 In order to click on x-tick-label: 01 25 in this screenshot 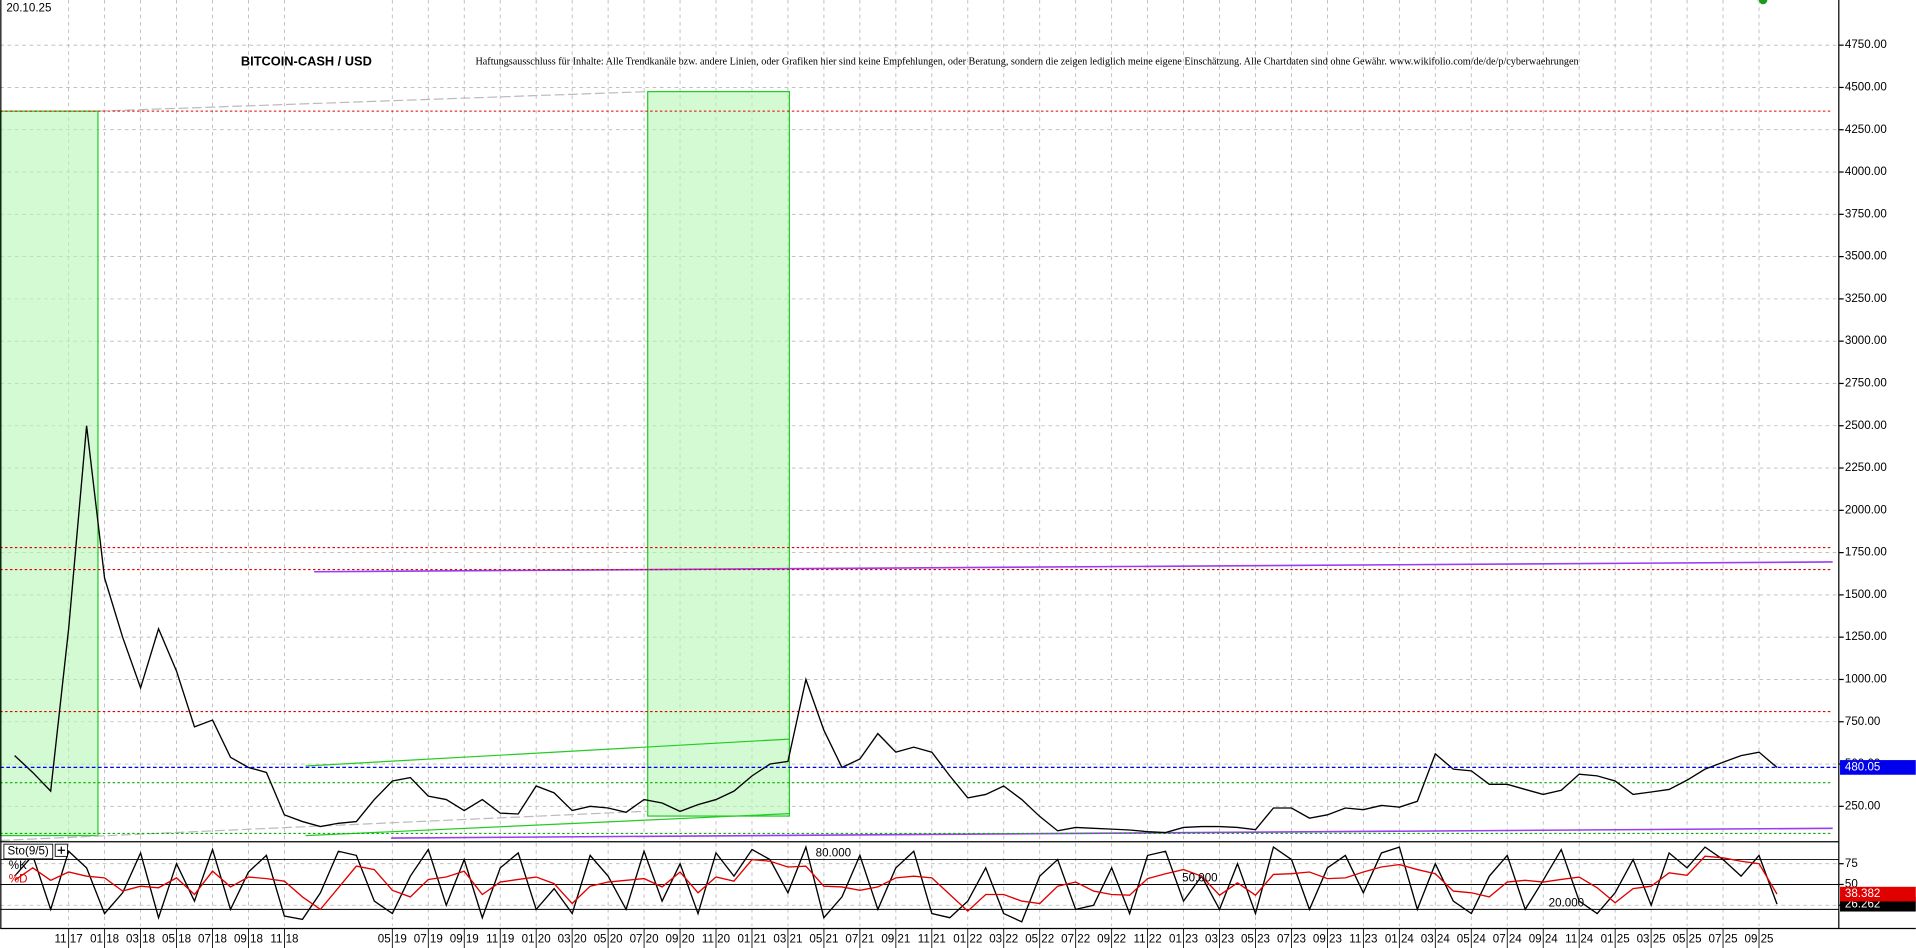, I will do `click(1615, 939)`.